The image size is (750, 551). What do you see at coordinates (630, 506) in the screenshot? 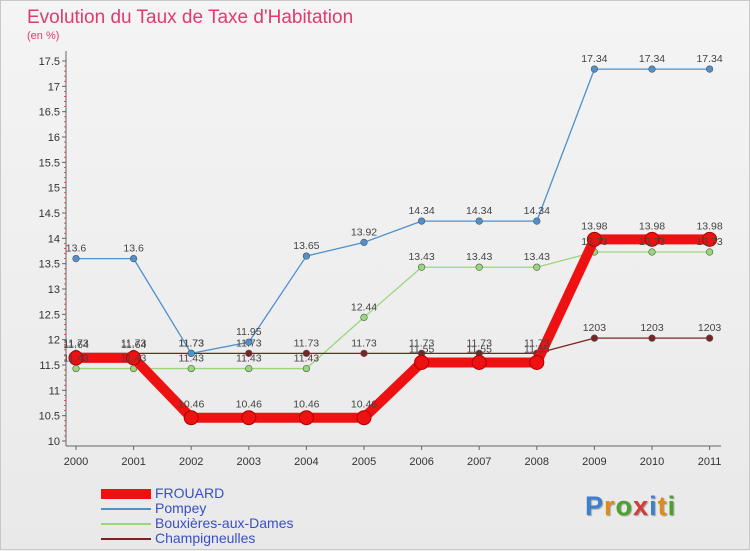
I see `brand-logo: Proxiti` at bounding box center [630, 506].